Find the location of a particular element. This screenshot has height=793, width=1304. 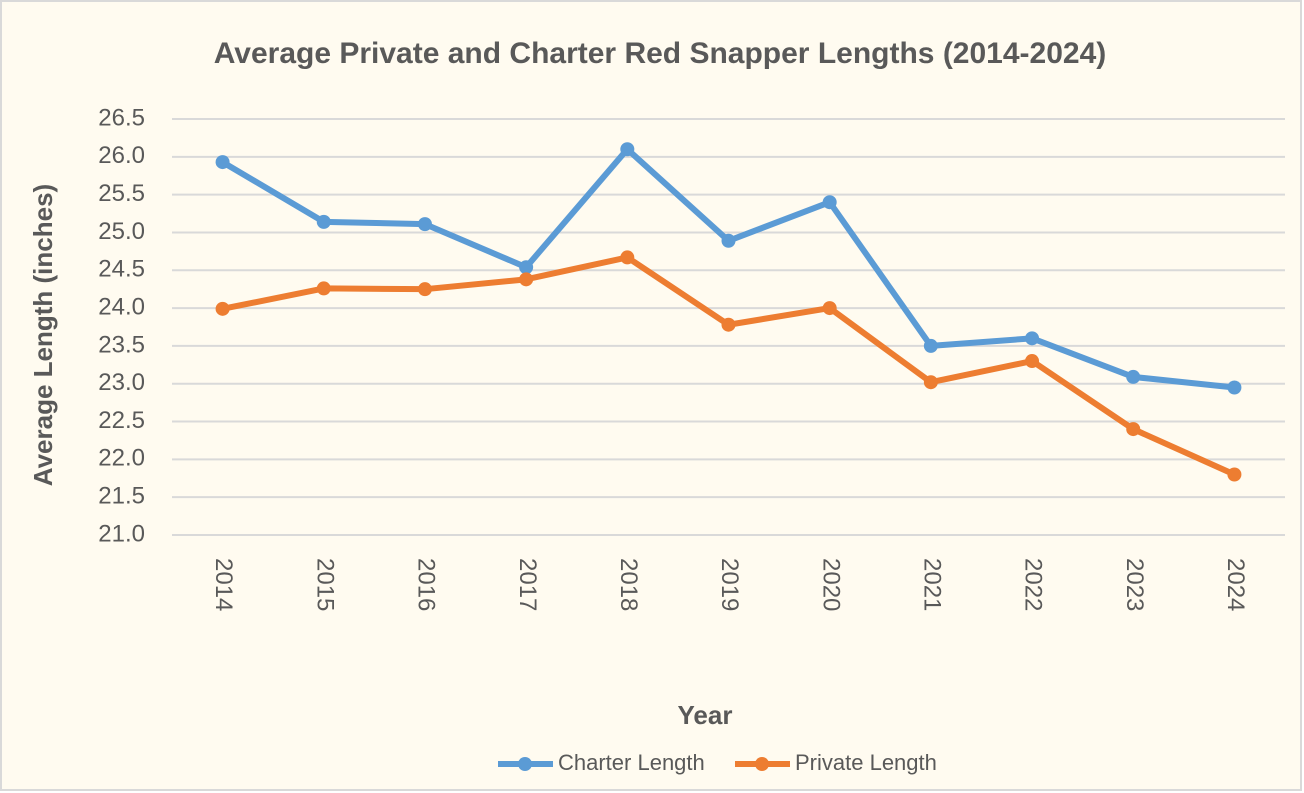

x-tick-label: 2022 is located at coordinates (1033, 584).